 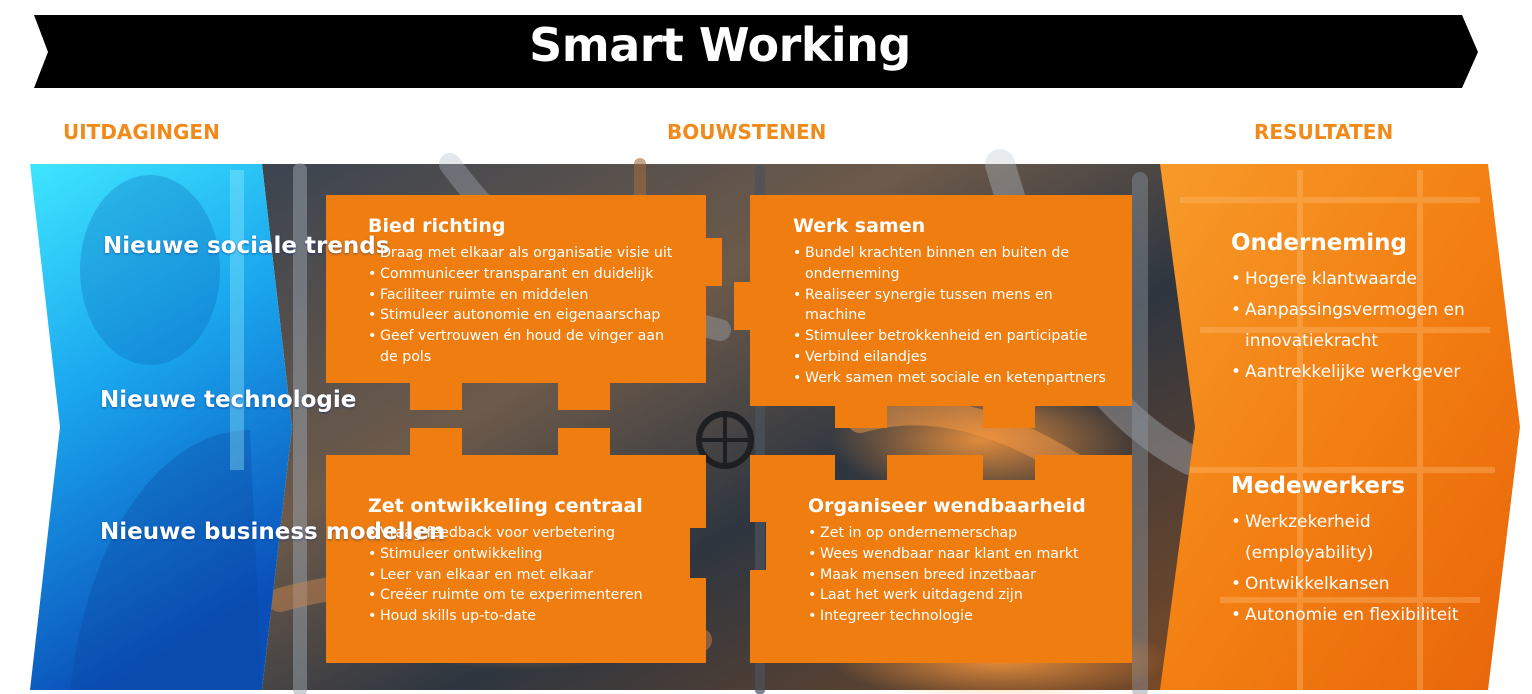 What do you see at coordinates (141, 132) in the screenshot?
I see `column-heading-challenges: UITDAGINGEN` at bounding box center [141, 132].